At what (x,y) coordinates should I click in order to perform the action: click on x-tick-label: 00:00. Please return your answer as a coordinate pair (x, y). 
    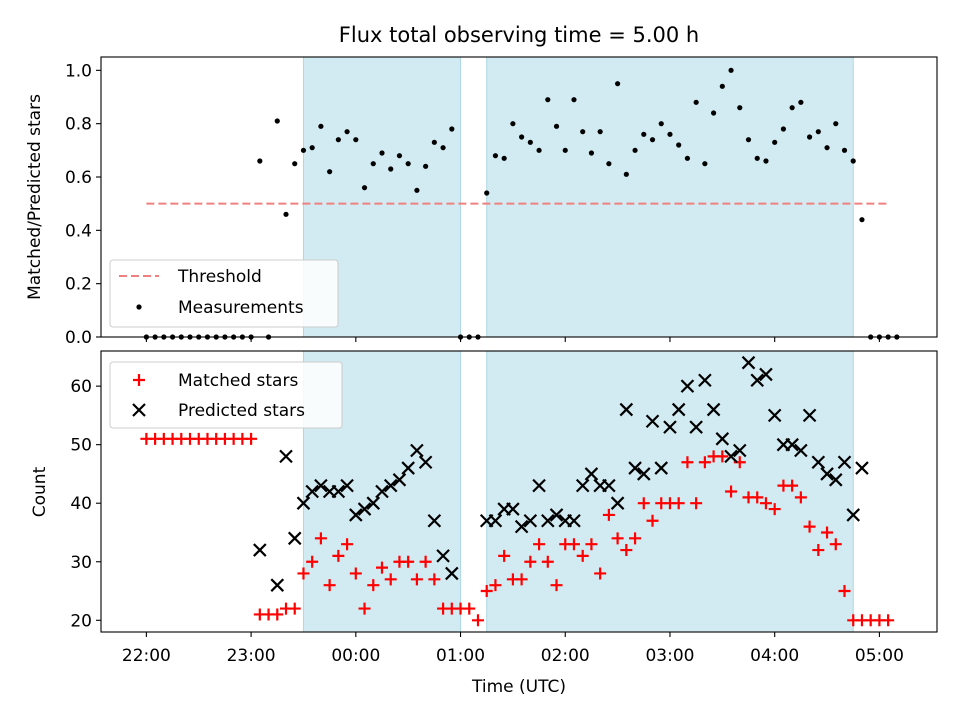
    Looking at the image, I should click on (355, 656).